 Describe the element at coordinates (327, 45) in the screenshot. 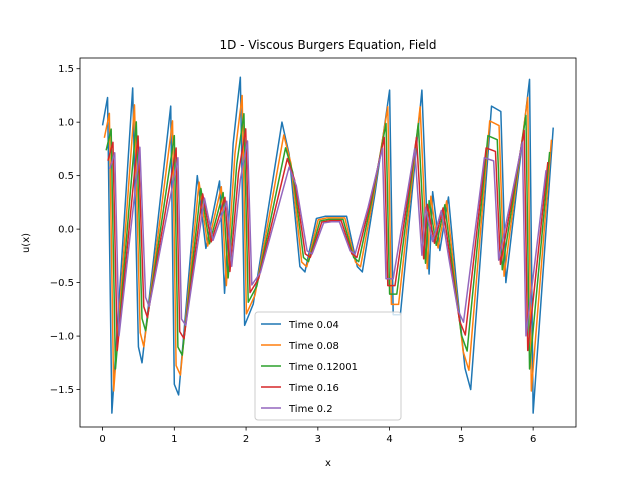

I see `chart-title: 1D - Viscous Burgers Equation, Field` at that location.